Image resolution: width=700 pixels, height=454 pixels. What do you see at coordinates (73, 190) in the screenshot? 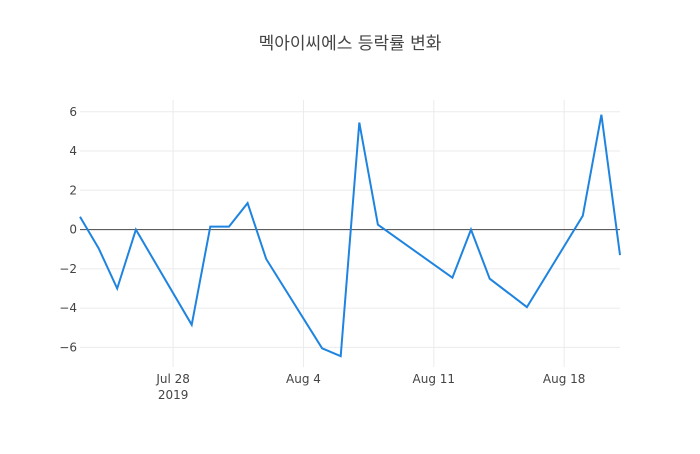
I see `y-tick-label: 2` at bounding box center [73, 190].